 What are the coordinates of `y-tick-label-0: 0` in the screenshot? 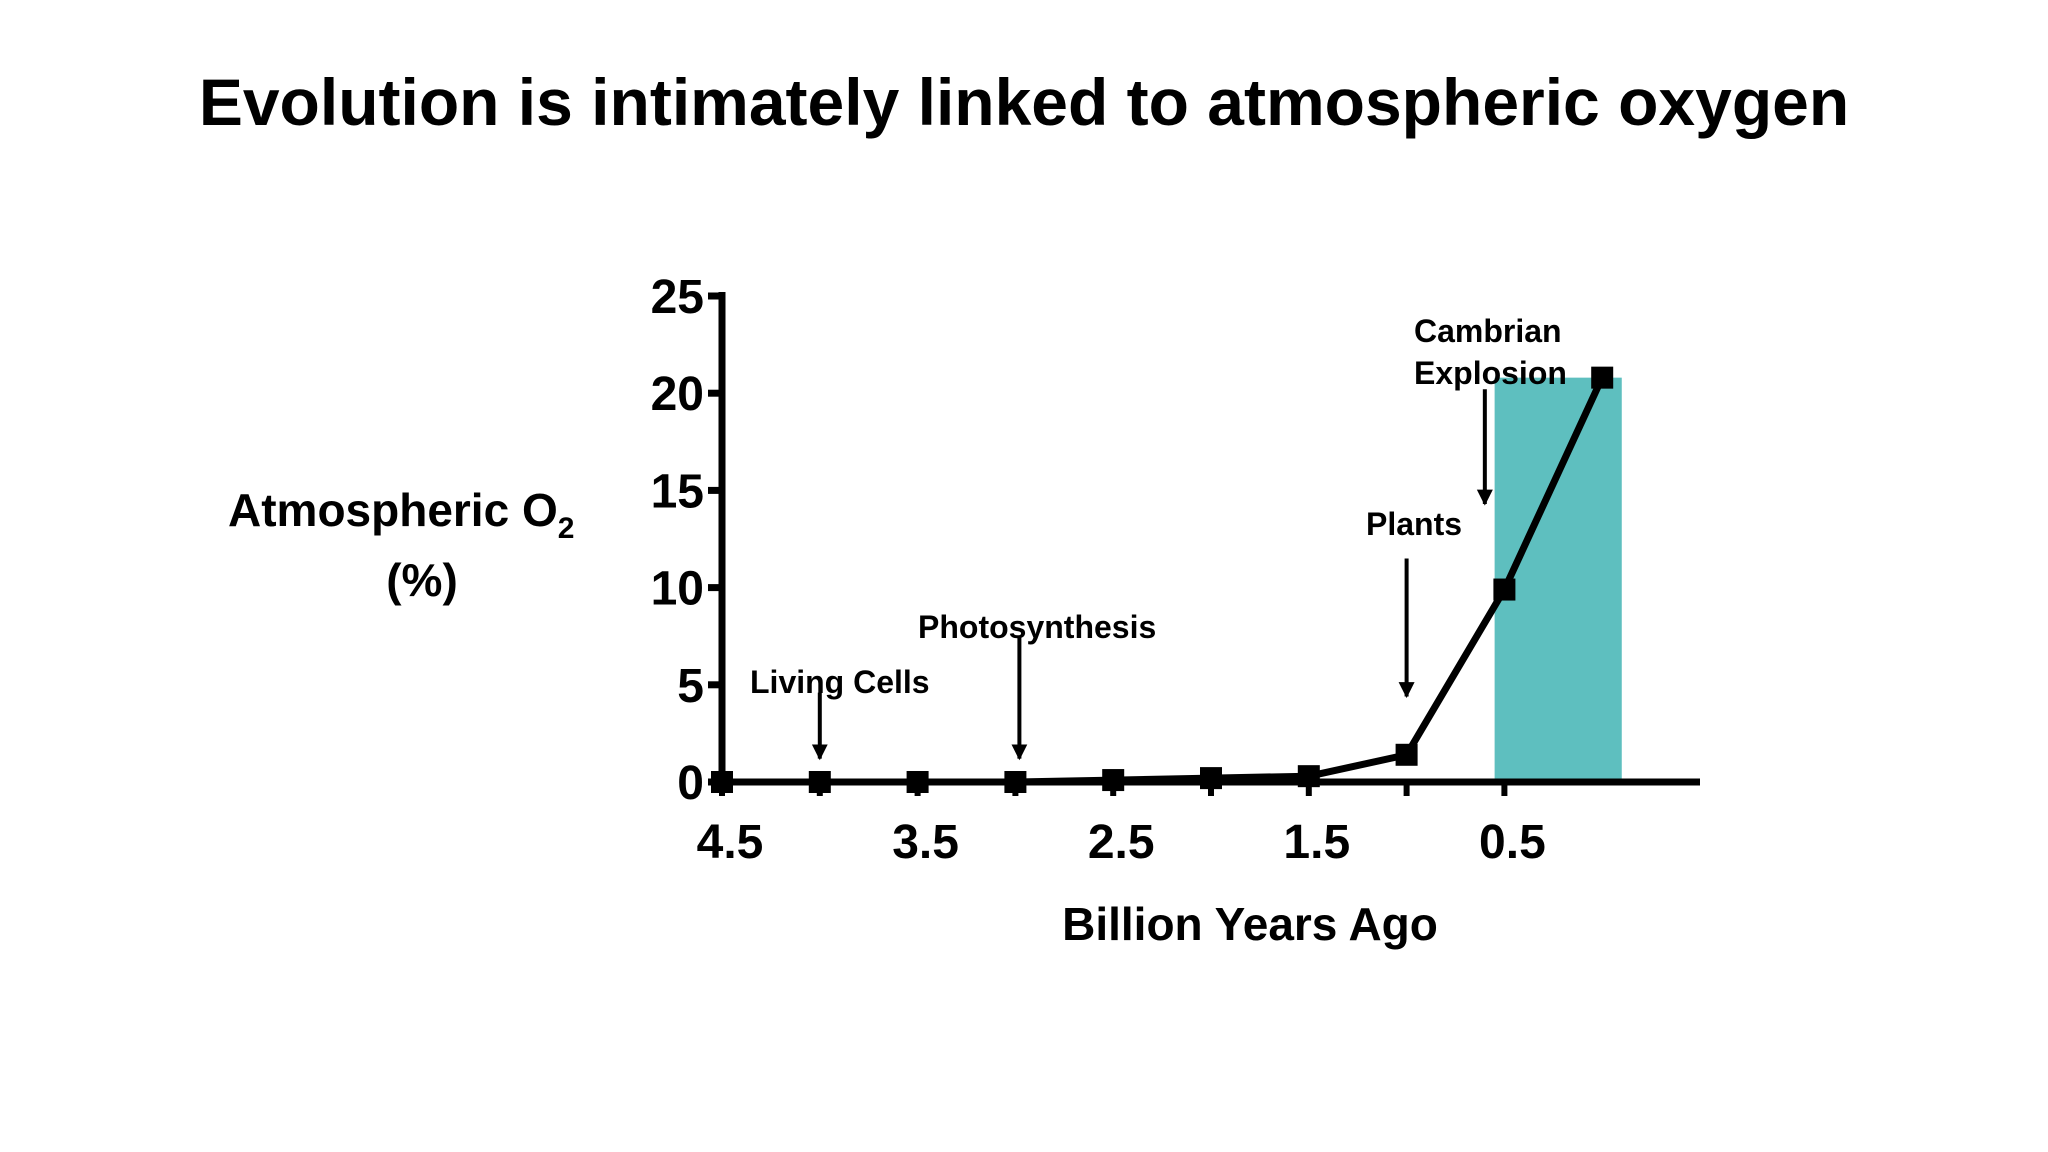 It's located at (690, 783).